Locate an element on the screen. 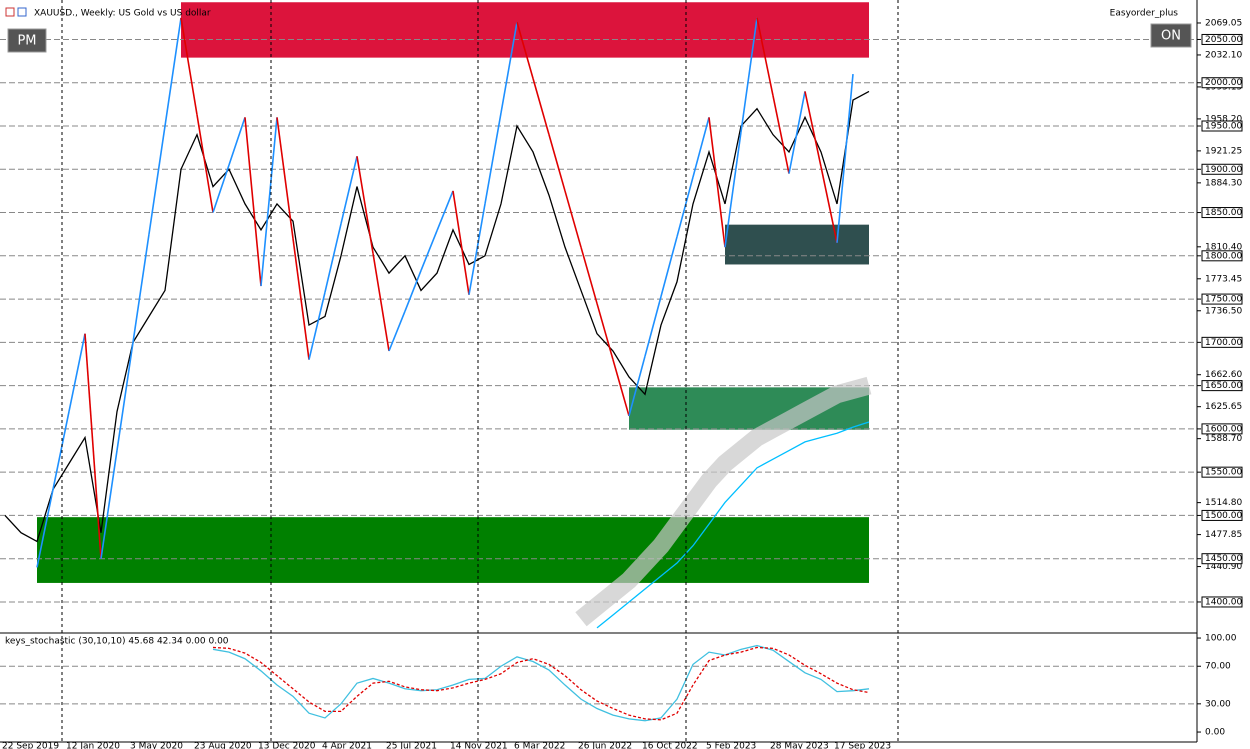  x-tick-label: 22 Sep 2019 is located at coordinates (30, 745).